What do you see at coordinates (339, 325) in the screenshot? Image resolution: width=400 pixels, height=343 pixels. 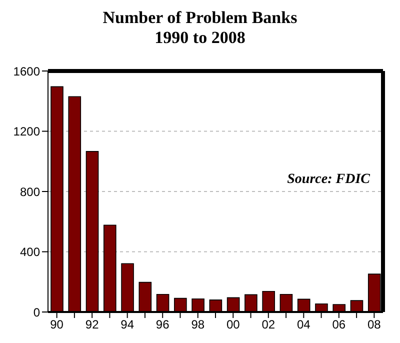 I see `x-tick-label: 06` at bounding box center [339, 325].